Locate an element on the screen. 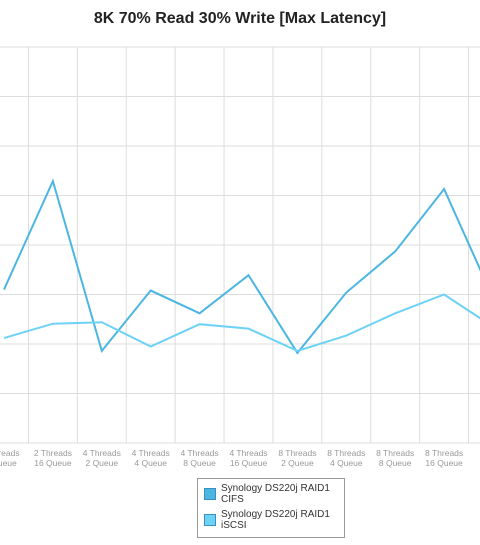 The image size is (480, 545). legend-label-cifs-line2: CIFS is located at coordinates (232, 499).